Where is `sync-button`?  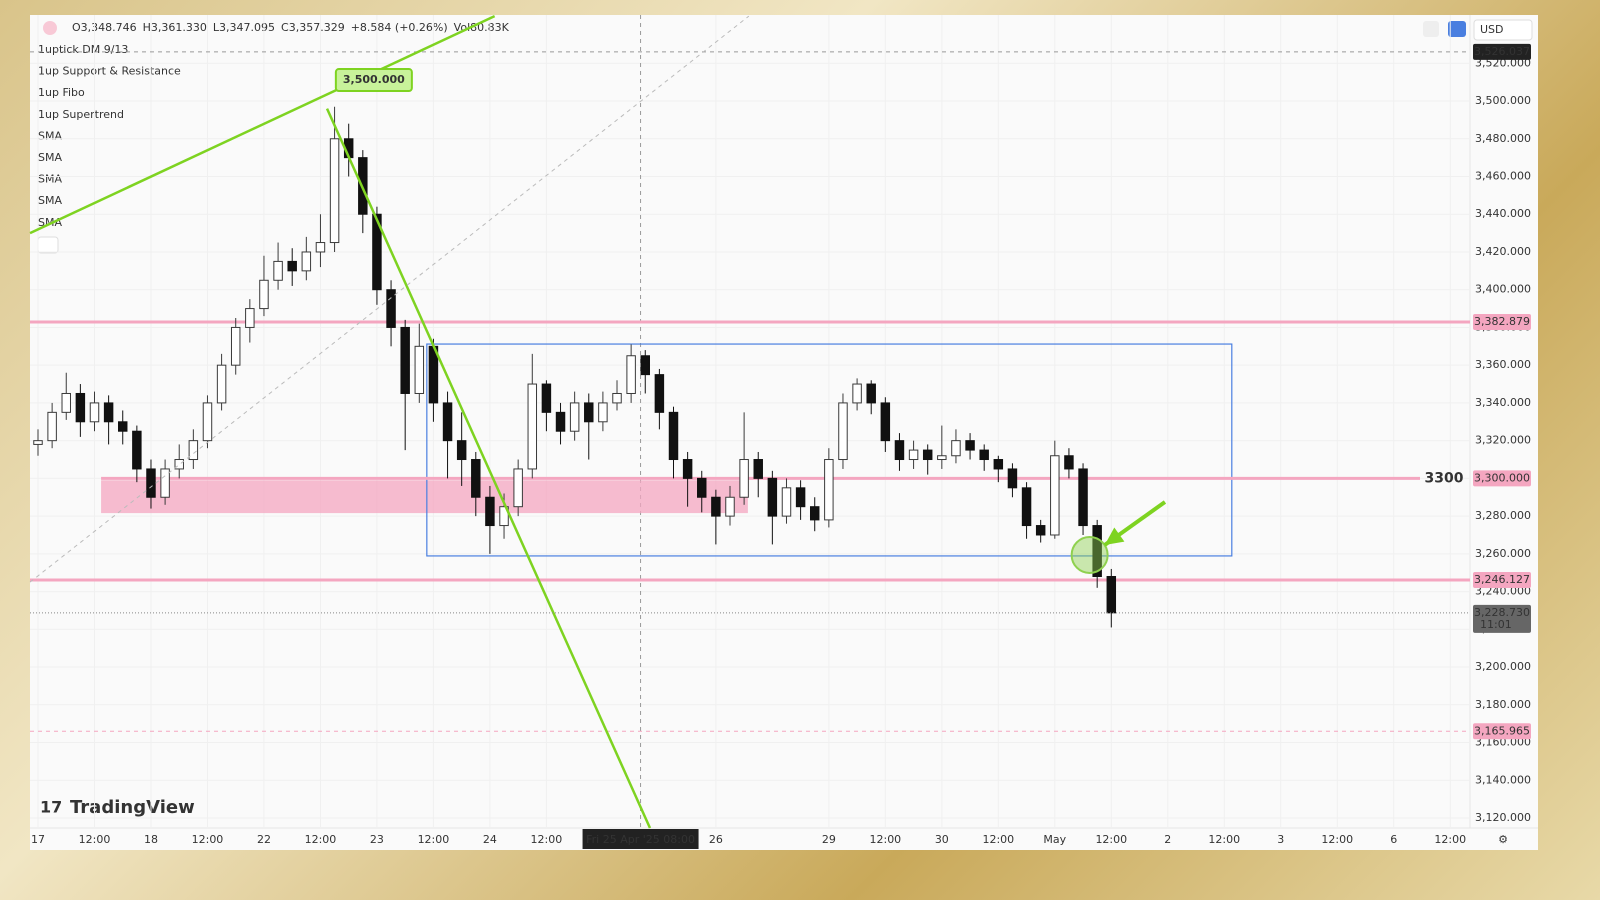
sync-button is located at coordinates (1457, 29).